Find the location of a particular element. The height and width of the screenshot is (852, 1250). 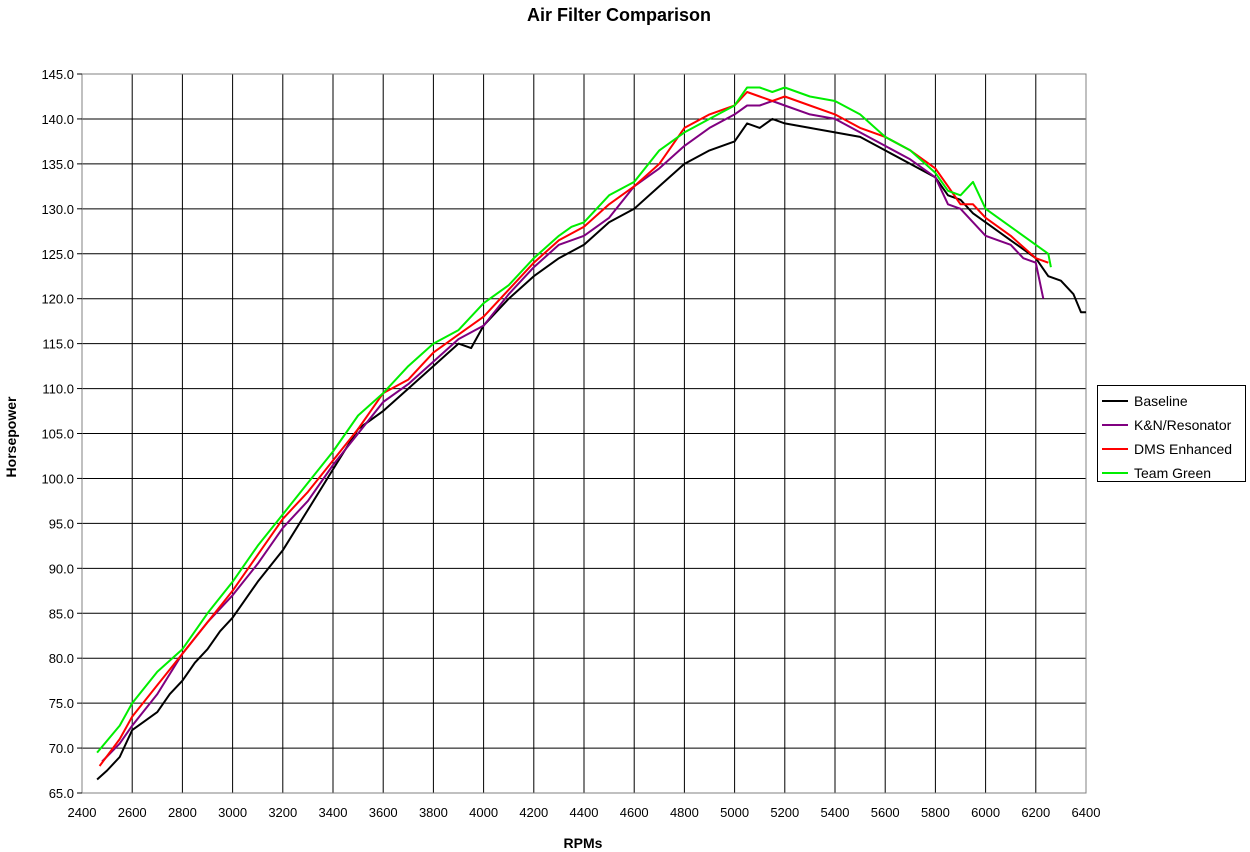

legend-label: DMS Enhanced is located at coordinates (1183, 449).